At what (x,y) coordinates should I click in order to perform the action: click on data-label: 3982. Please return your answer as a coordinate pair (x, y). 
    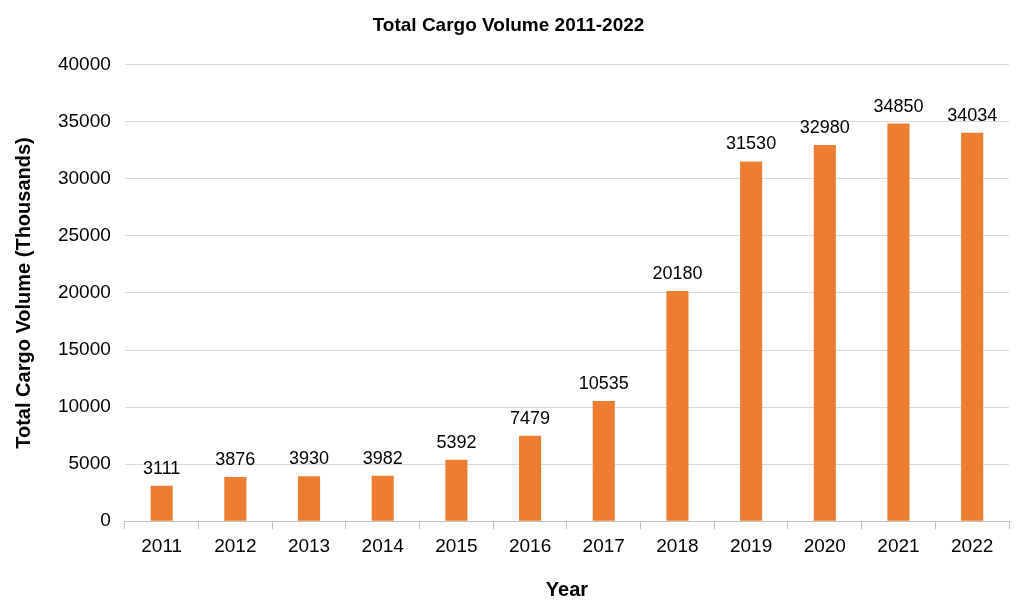
    Looking at the image, I should click on (382, 457).